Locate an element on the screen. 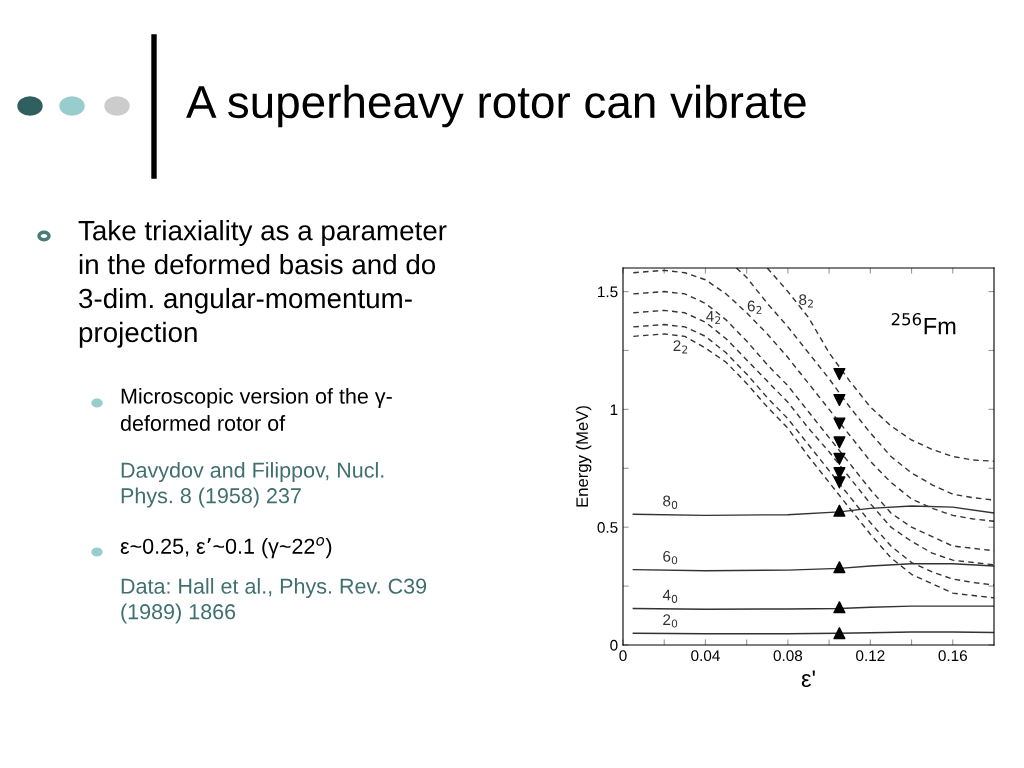 This screenshot has height=768, width=1024. series-label: 8$_{2}$ is located at coordinates (806, 301).